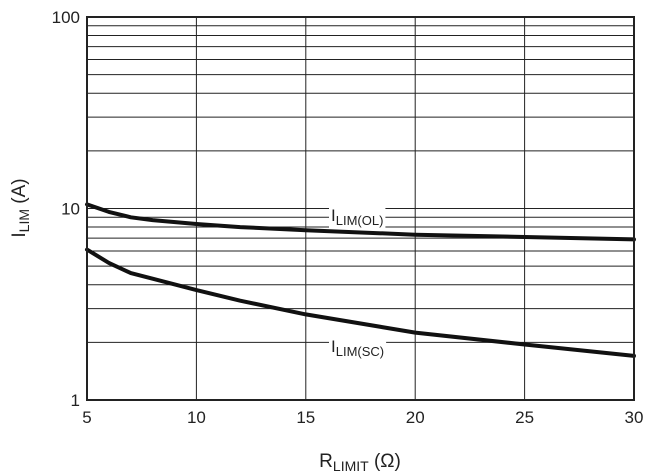 Image resolution: width=650 pixels, height=475 pixels. Describe the element at coordinates (385, 461) in the screenshot. I see `x-axis-label-unit: (Ω)` at that location.